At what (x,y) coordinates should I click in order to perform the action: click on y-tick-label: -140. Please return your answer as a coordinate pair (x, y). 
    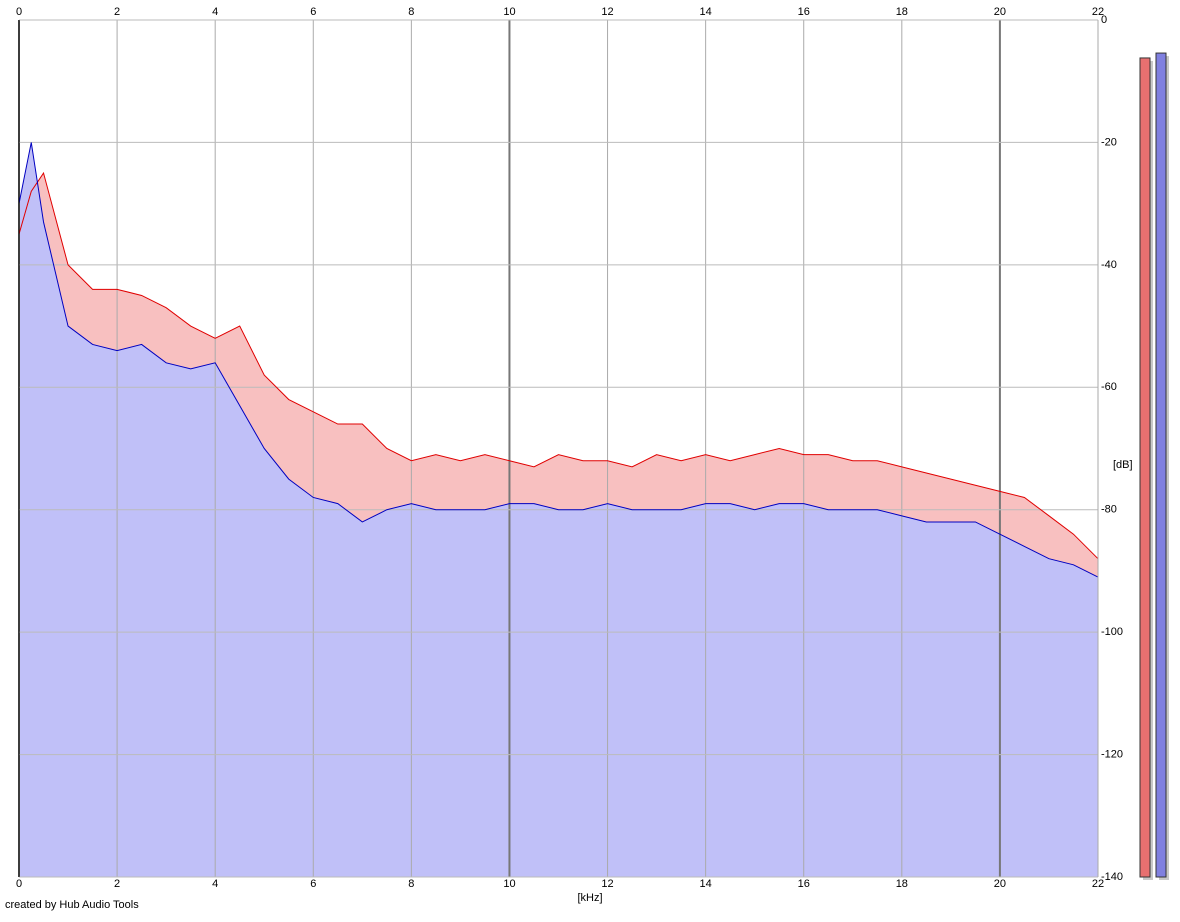
    Looking at the image, I should click on (1112, 877).